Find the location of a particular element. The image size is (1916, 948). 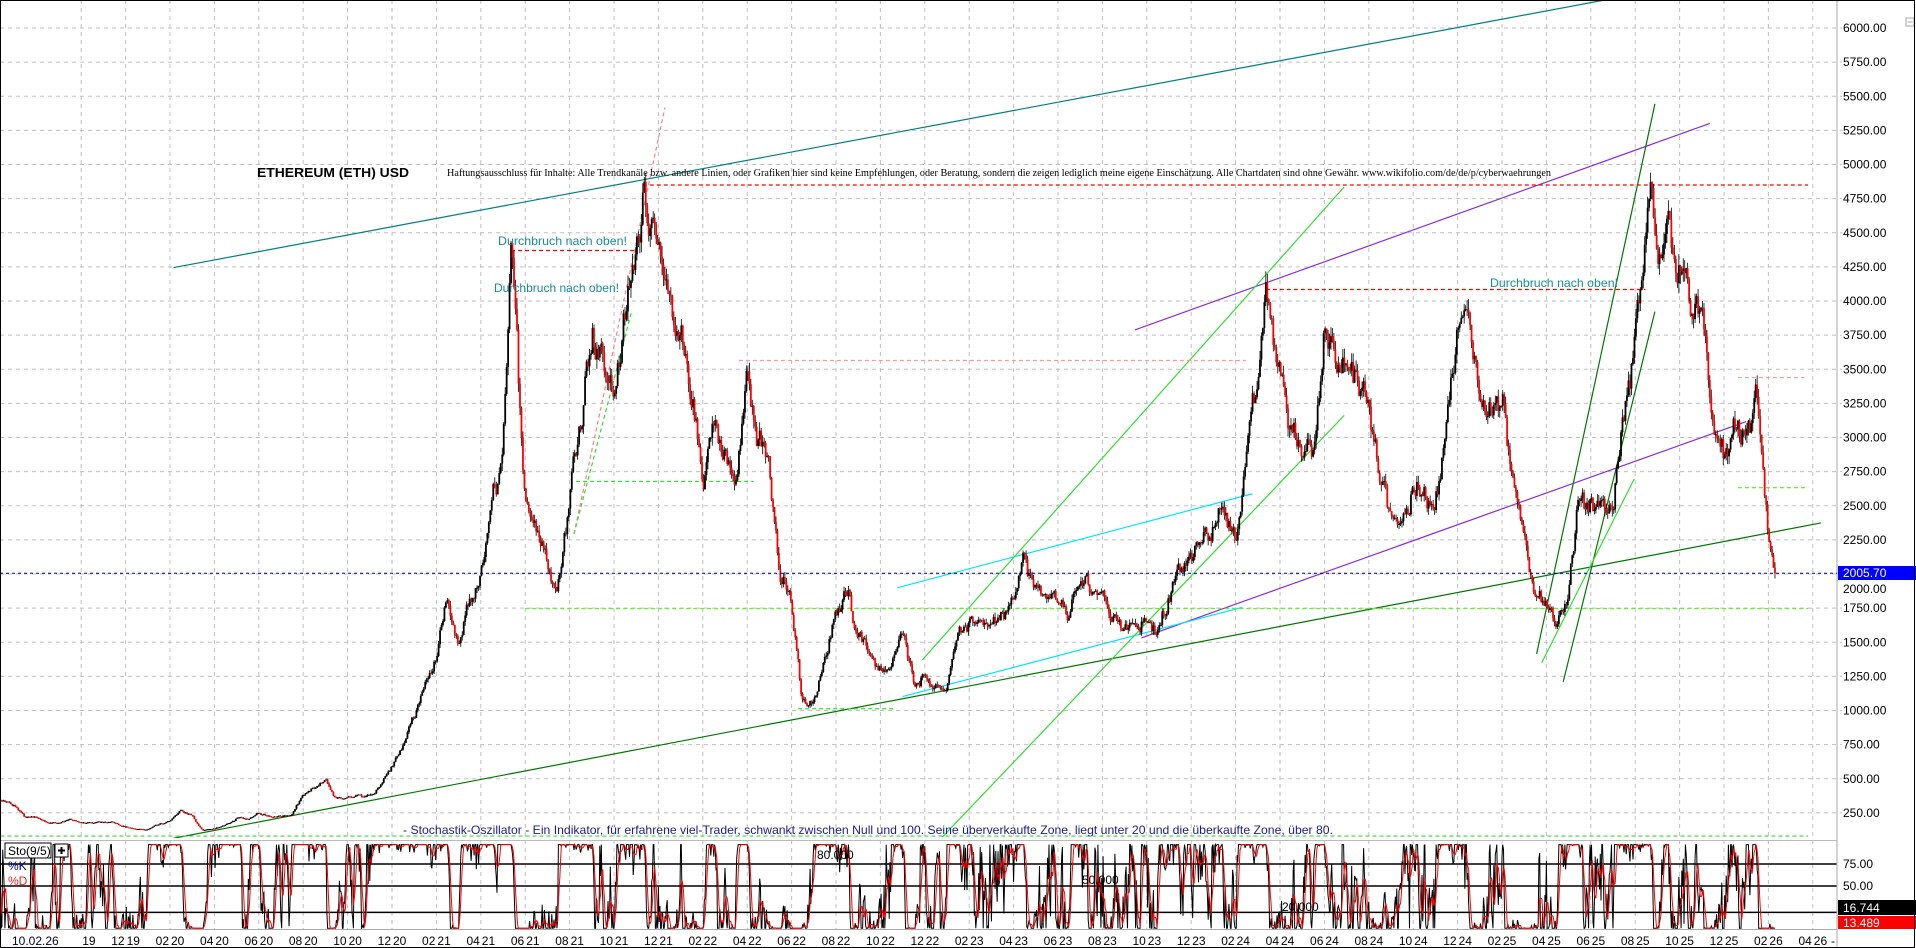

x-tick-month: 10 is located at coordinates (1139, 941).